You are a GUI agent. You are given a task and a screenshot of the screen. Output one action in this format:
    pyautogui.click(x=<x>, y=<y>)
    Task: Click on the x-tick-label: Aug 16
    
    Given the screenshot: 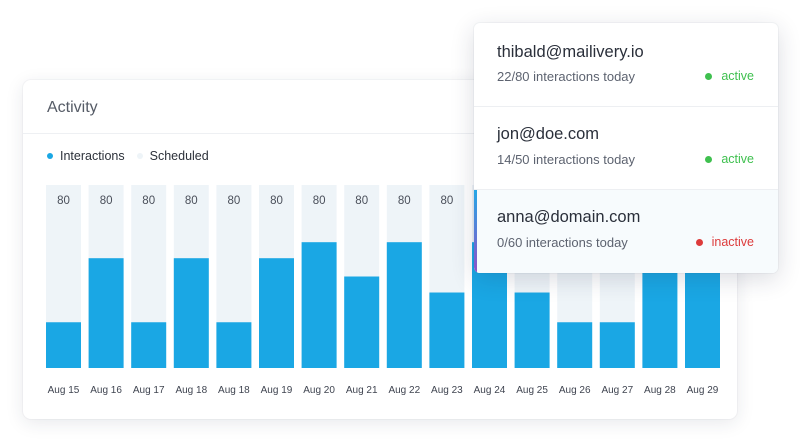 What is the action you would take?
    pyautogui.click(x=106, y=390)
    